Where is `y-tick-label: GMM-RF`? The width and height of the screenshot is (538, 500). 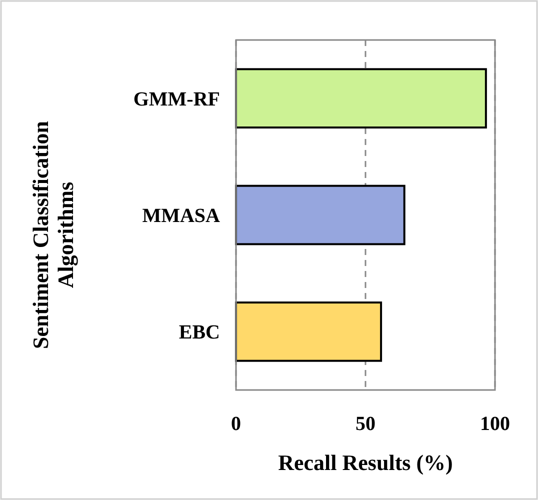
y-tick-label: GMM-RF is located at coordinates (176, 99).